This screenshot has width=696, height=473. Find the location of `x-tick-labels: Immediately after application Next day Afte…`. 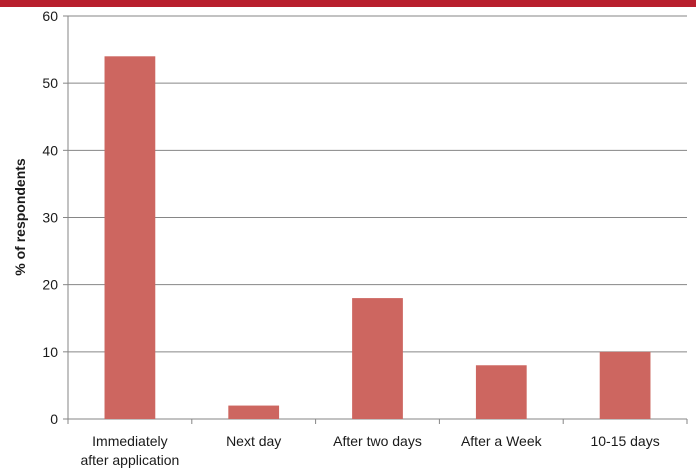

x-tick-labels: Immediately after application Next day Afte… is located at coordinates (369, 450).